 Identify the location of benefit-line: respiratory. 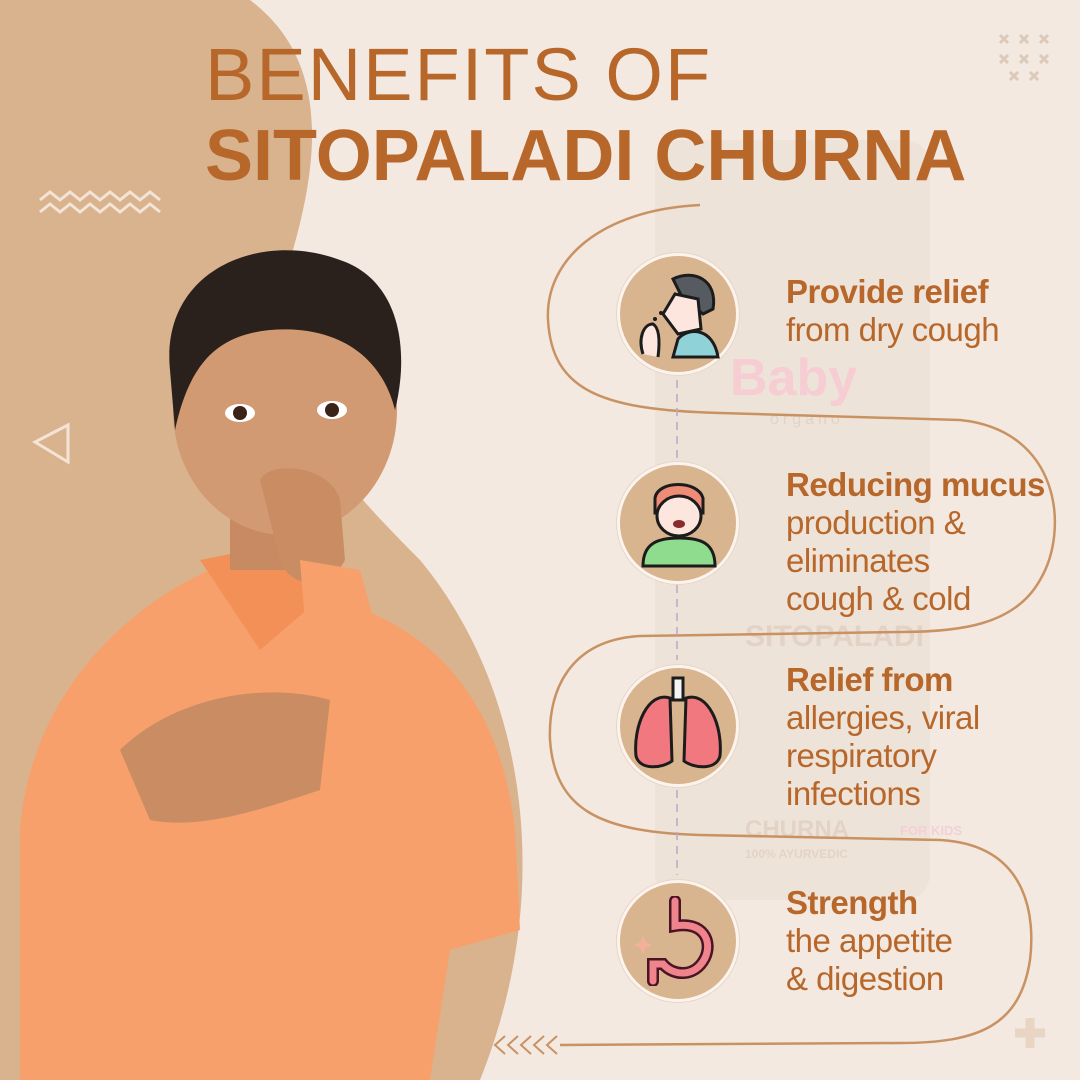
(861, 755).